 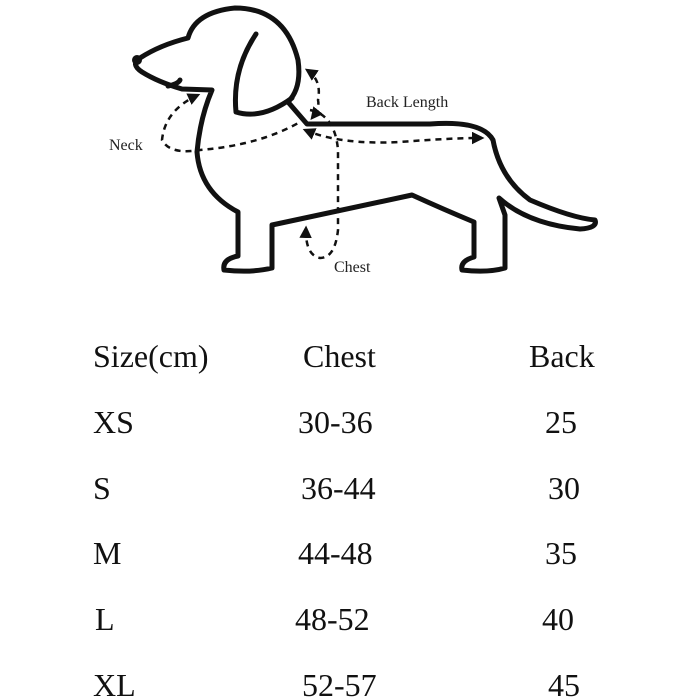 I want to click on row-back: 40, so click(x=558, y=619).